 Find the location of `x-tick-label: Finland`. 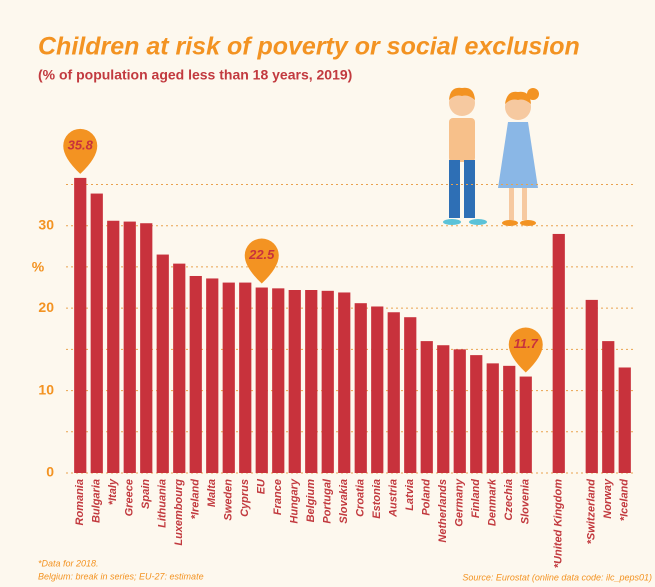

x-tick-label: Finland is located at coordinates (476, 498).